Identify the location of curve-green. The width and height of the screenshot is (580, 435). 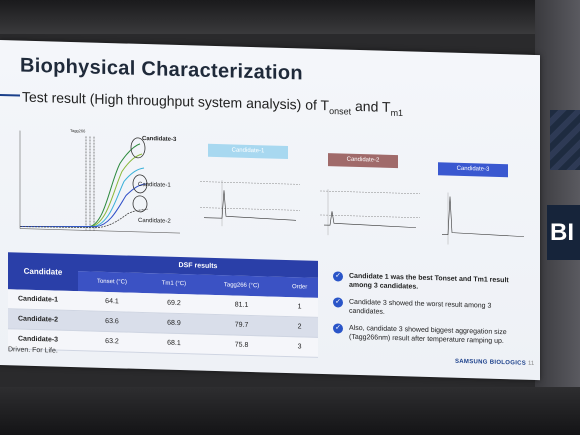
(80, 185).